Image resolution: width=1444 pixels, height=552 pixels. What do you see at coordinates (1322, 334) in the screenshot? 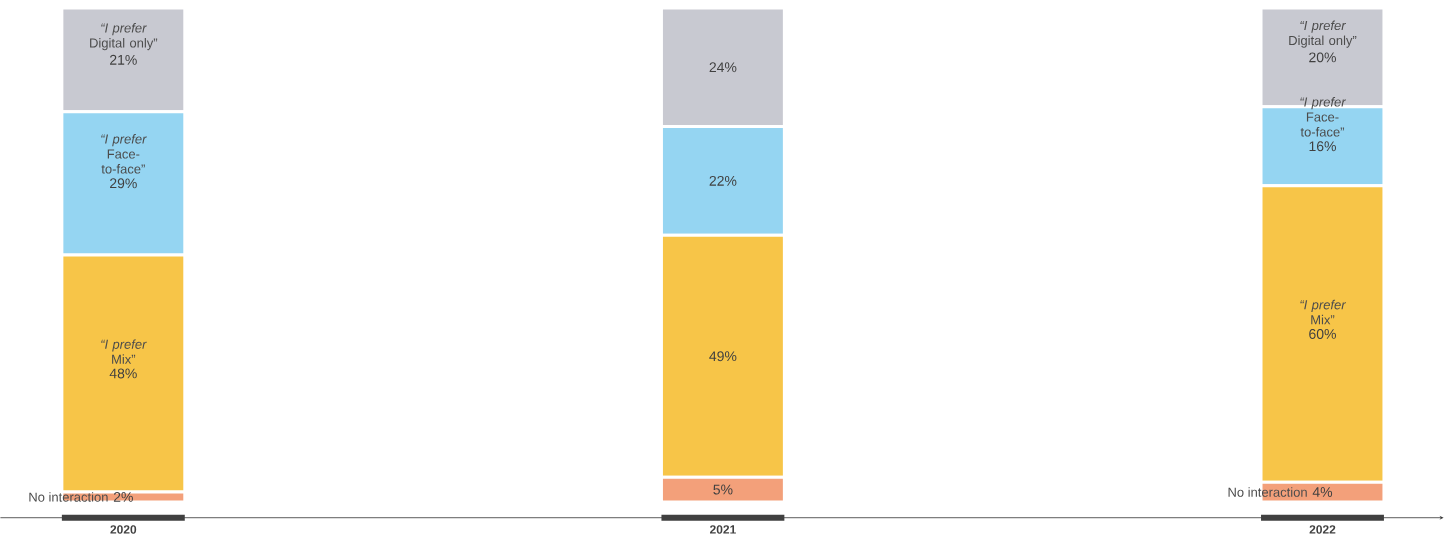
I see `data-label: 60%` at bounding box center [1322, 334].